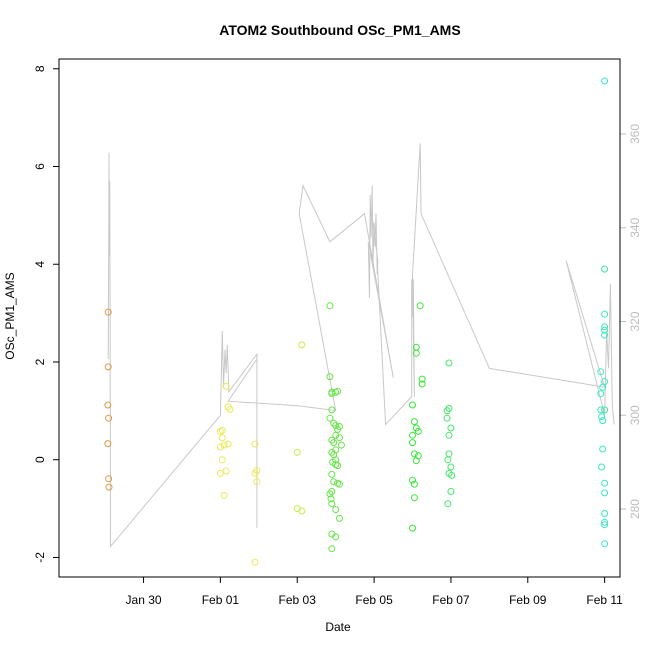 The image size is (650, 650). I want to click on x-tick-label-6: Feb 11, so click(604, 600).